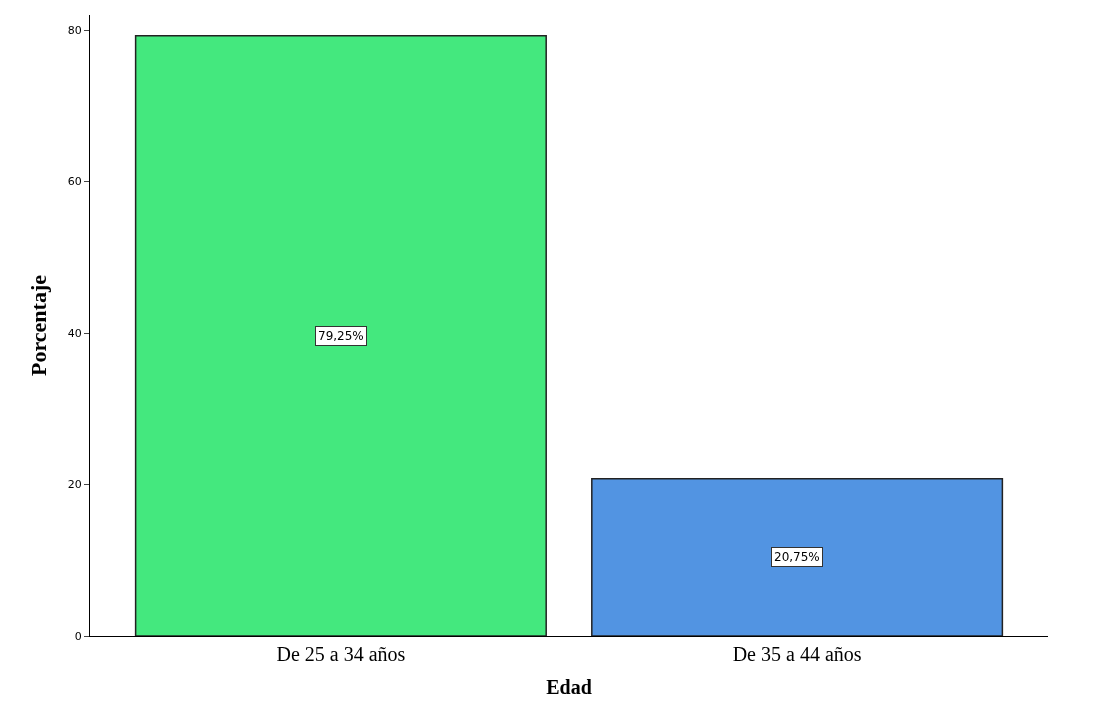 The width and height of the screenshot is (1108, 716). Describe the element at coordinates (74, 182) in the screenshot. I see `y-tick-label: 60` at that location.